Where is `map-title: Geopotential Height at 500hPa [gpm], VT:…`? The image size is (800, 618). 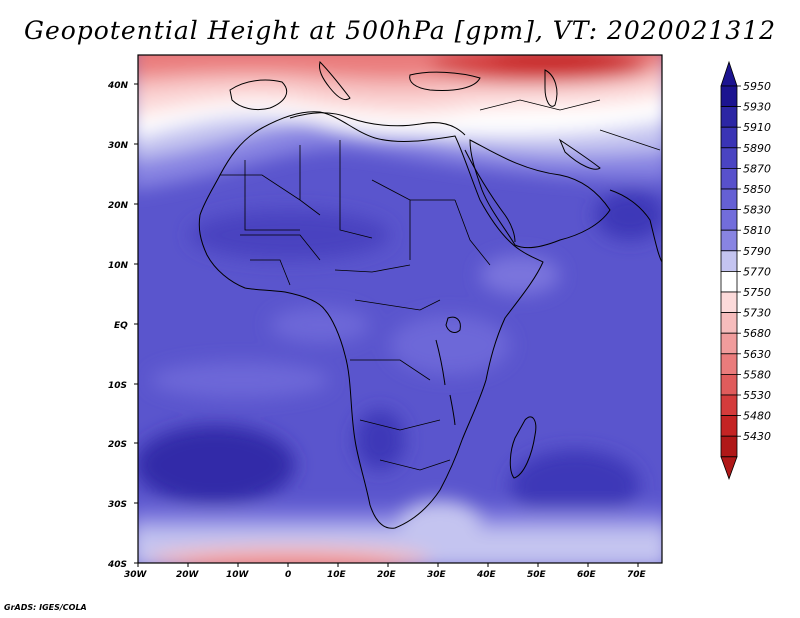 map-title: Geopotential Height at 500hPa [gpm], VT:… is located at coordinates (400, 30).